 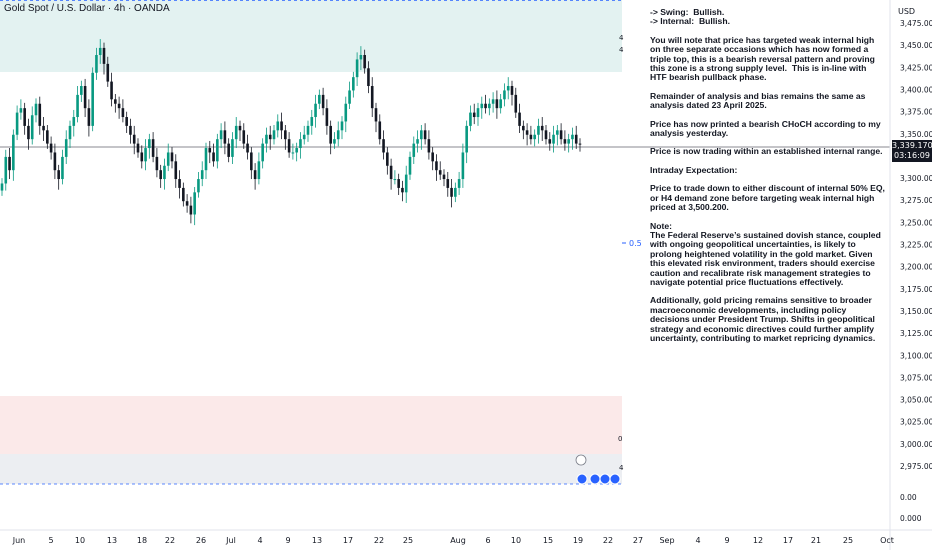 I want to click on symbol-title: Gold Spot / U.S. Dollar · 4h · OANDA, so click(x=87, y=8).